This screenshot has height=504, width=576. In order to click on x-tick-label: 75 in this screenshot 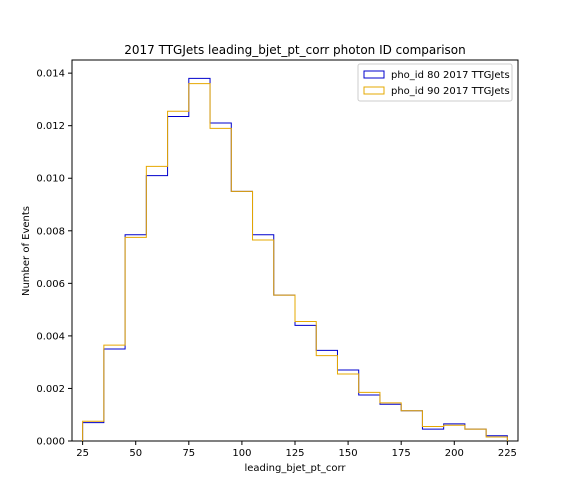, I will do `click(188, 453)`.